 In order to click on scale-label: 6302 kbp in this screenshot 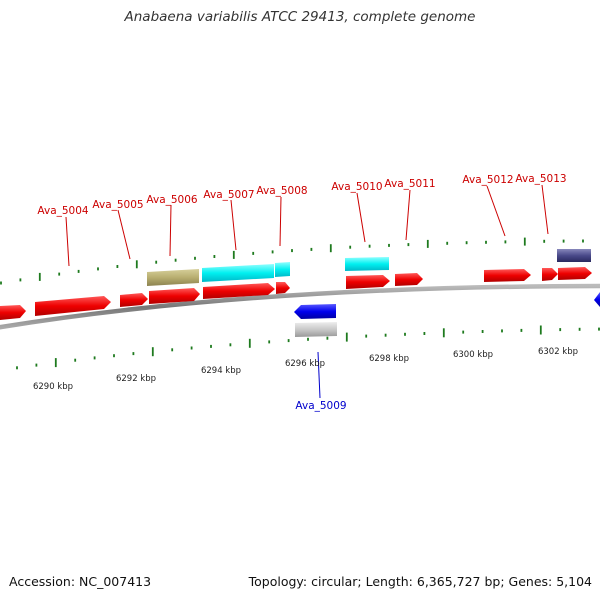, I will do `click(558, 352)`.